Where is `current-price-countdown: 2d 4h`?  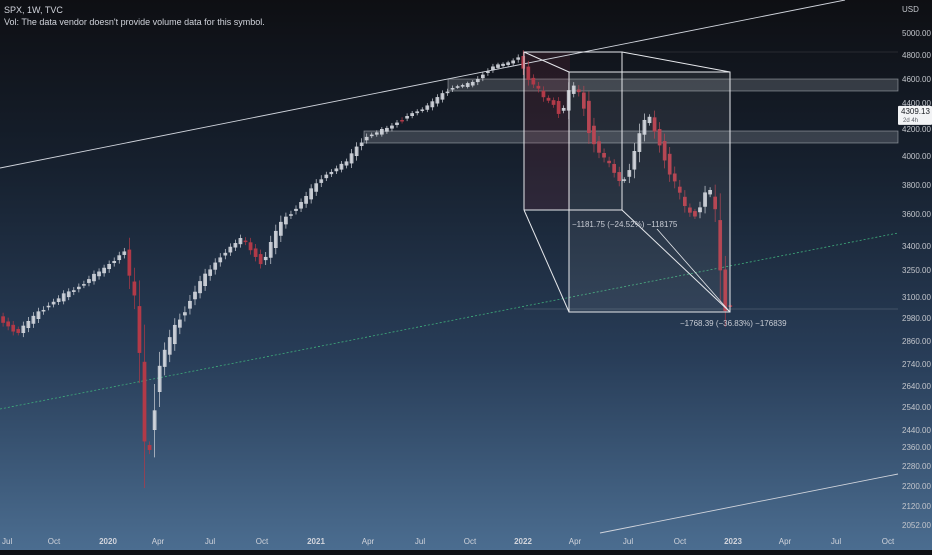 current-price-countdown: 2d 4h is located at coordinates (910, 121).